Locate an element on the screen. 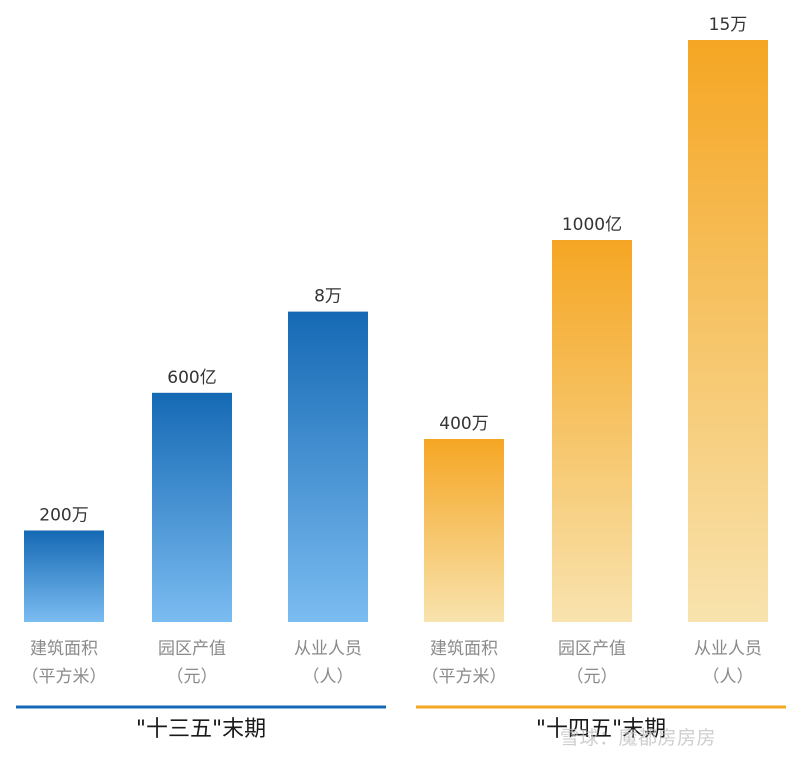  bar-value-label: 600亿 is located at coordinates (191, 378).